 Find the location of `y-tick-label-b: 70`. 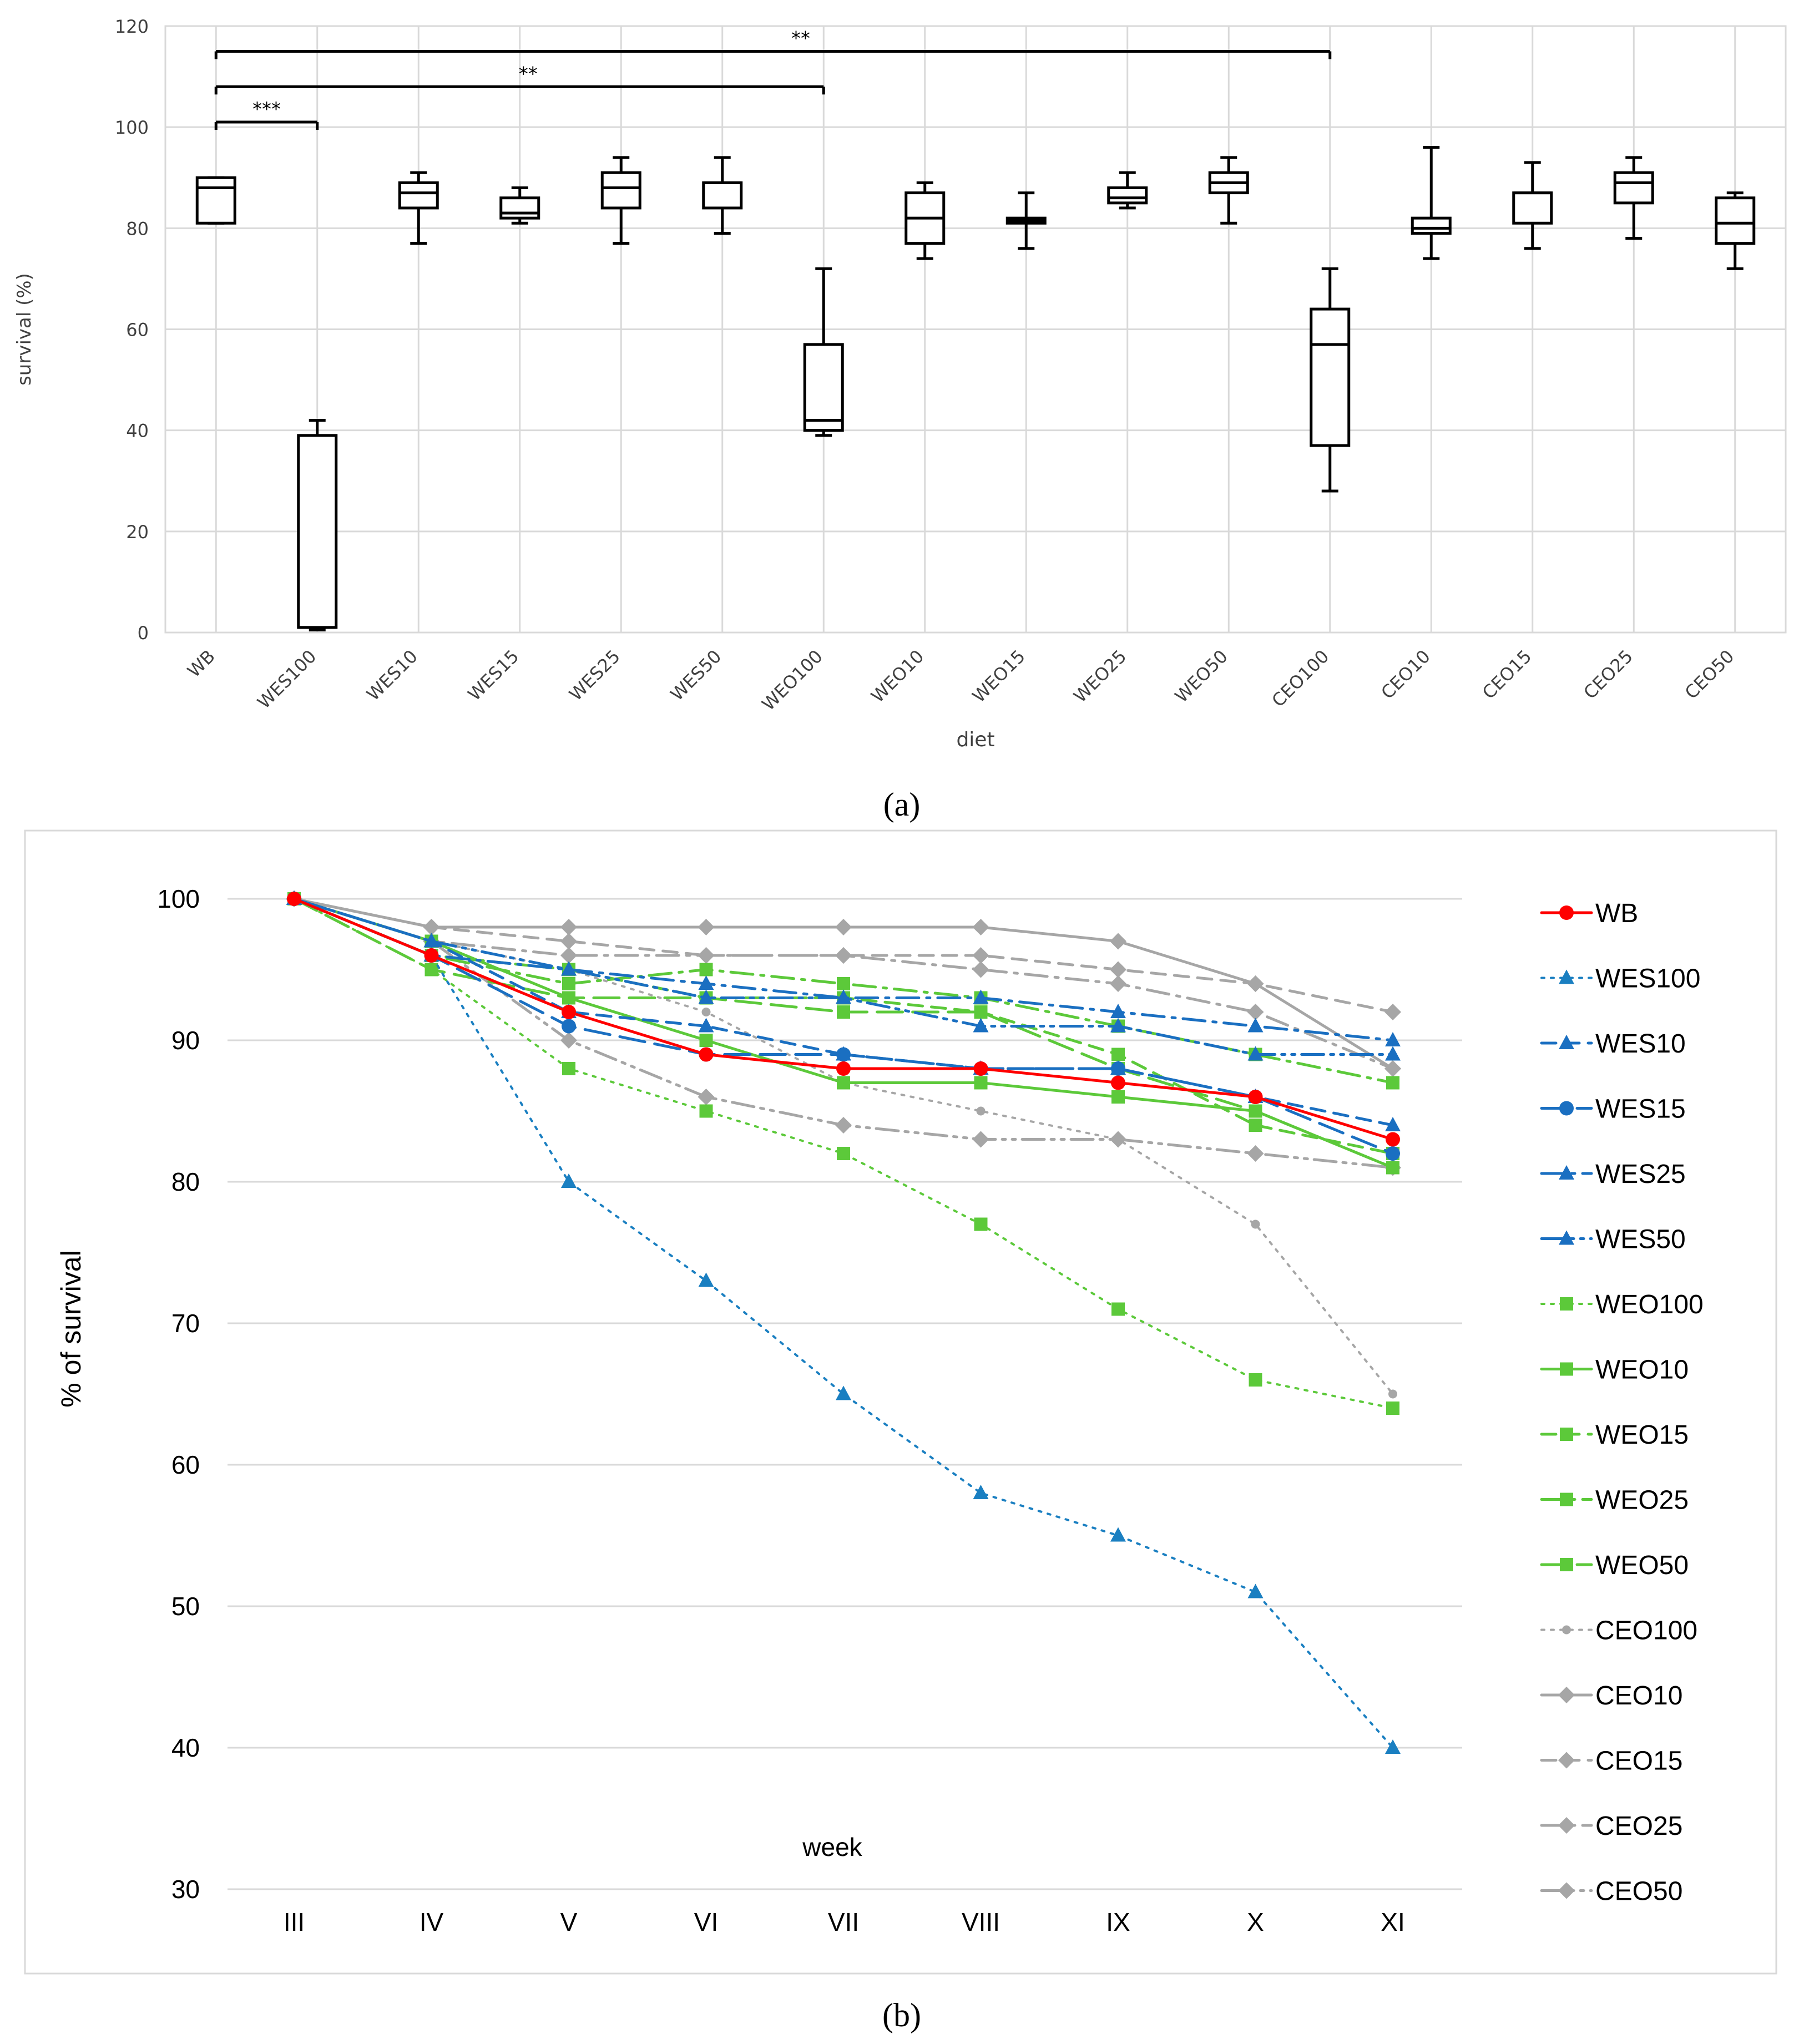

y-tick-label-b: 70 is located at coordinates (185, 1323).